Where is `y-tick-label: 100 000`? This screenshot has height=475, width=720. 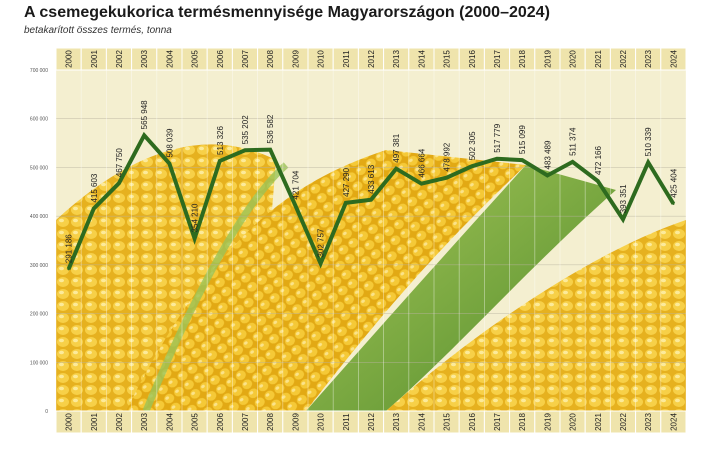
y-tick-label: 100 000 is located at coordinates (39, 363).